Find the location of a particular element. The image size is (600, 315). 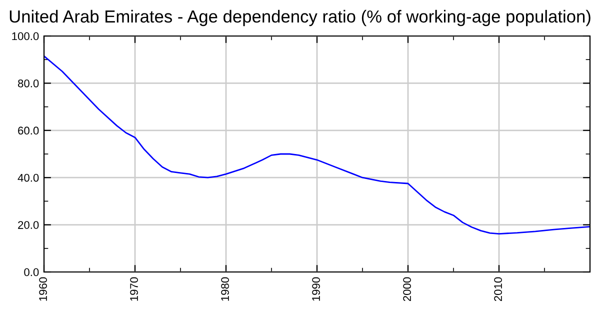

x-tick-label: 1990 is located at coordinates (316, 289).